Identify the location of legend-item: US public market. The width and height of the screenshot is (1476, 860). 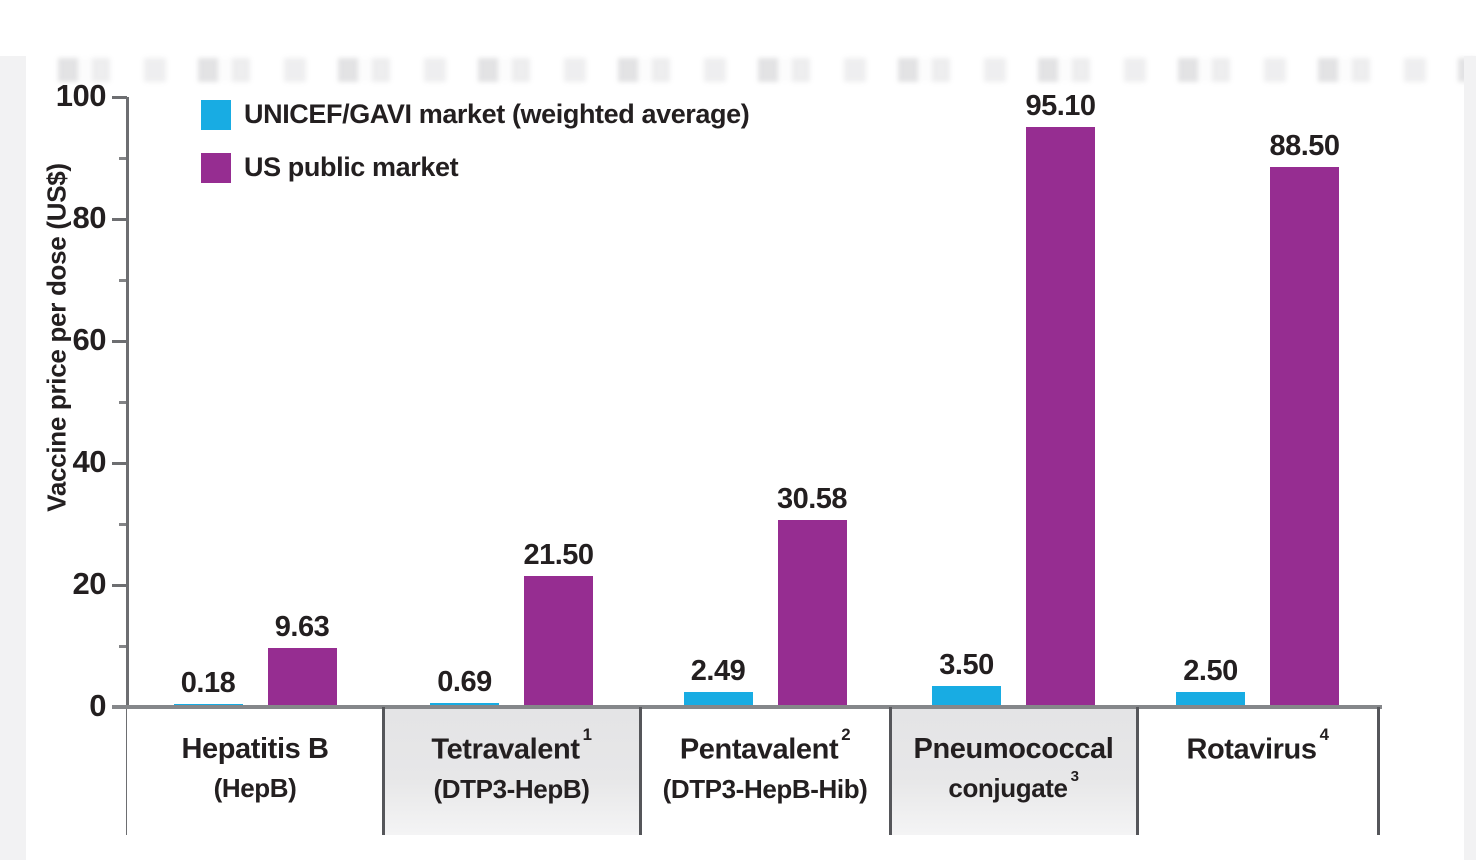
(475, 167).